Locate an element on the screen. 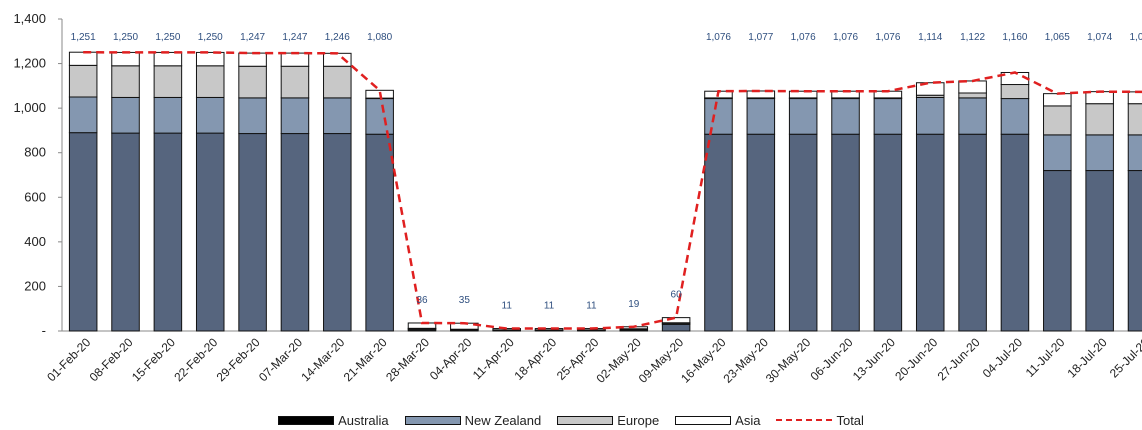 Image resolution: width=1142 pixels, height=430 pixels. total-data-label: 19 is located at coordinates (634, 304).